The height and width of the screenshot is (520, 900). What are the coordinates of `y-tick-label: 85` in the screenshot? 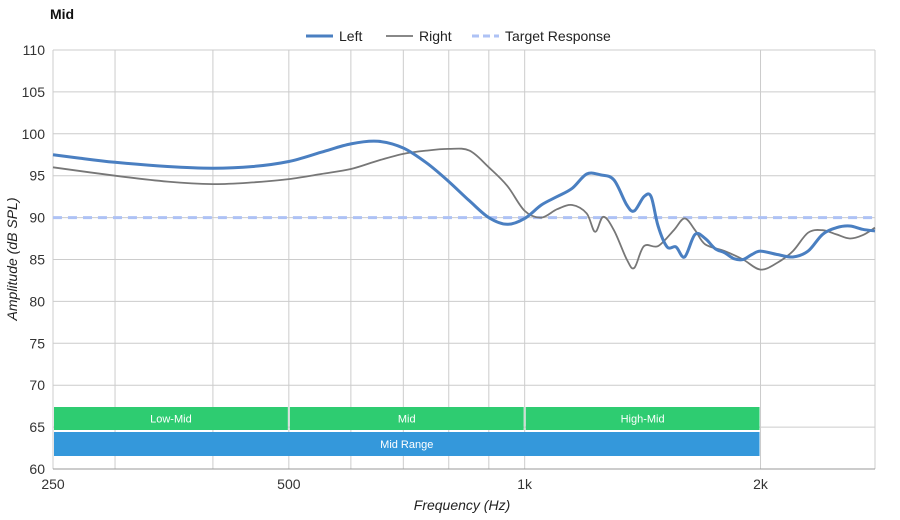 It's located at (37, 260).